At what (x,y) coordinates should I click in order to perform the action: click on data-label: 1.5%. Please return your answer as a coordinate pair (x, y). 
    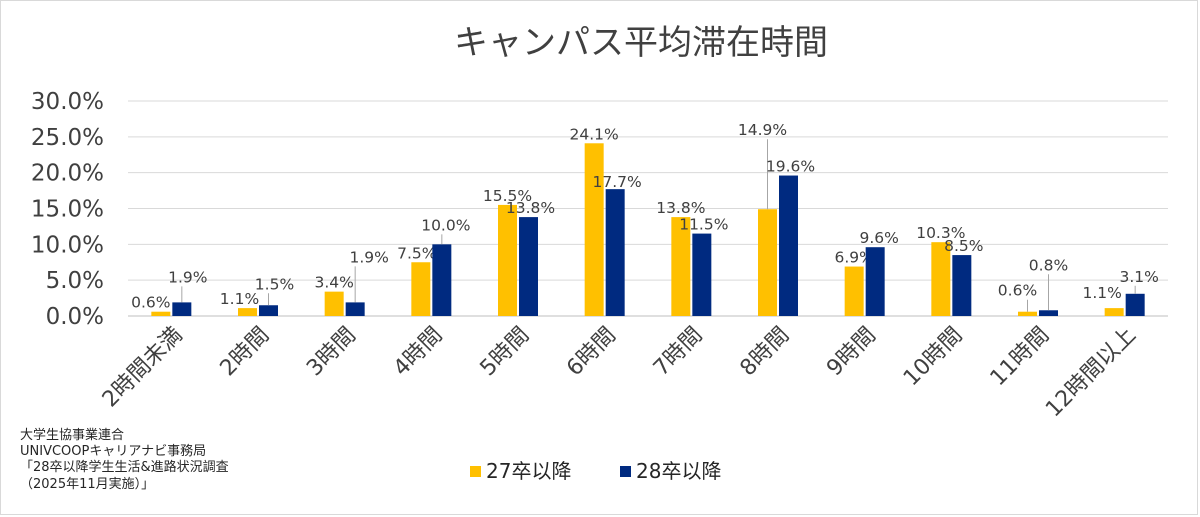
    Looking at the image, I should click on (274, 284).